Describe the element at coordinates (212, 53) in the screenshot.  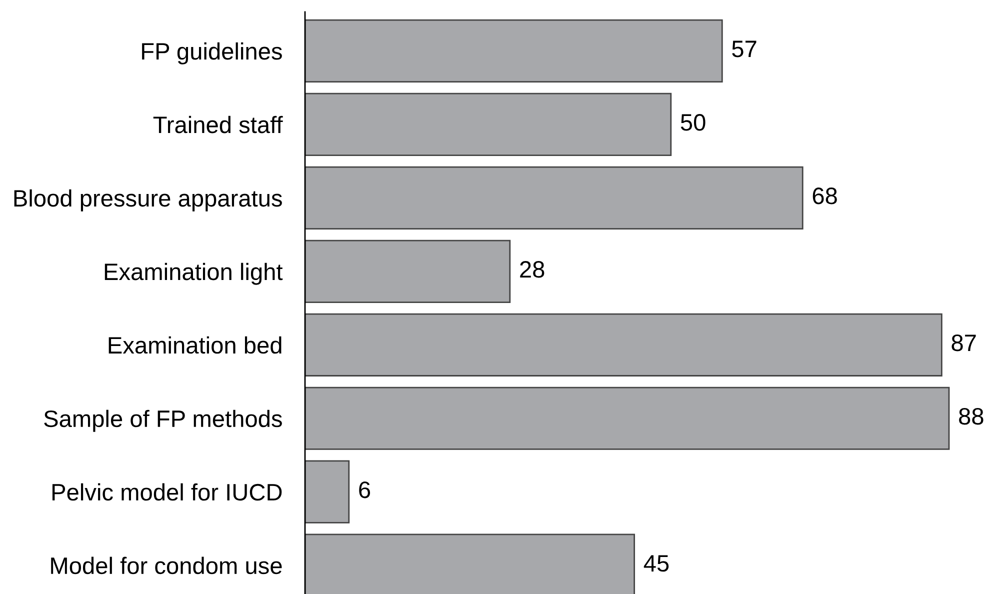
I see `y-tick-label: FP guidelines` at that location.